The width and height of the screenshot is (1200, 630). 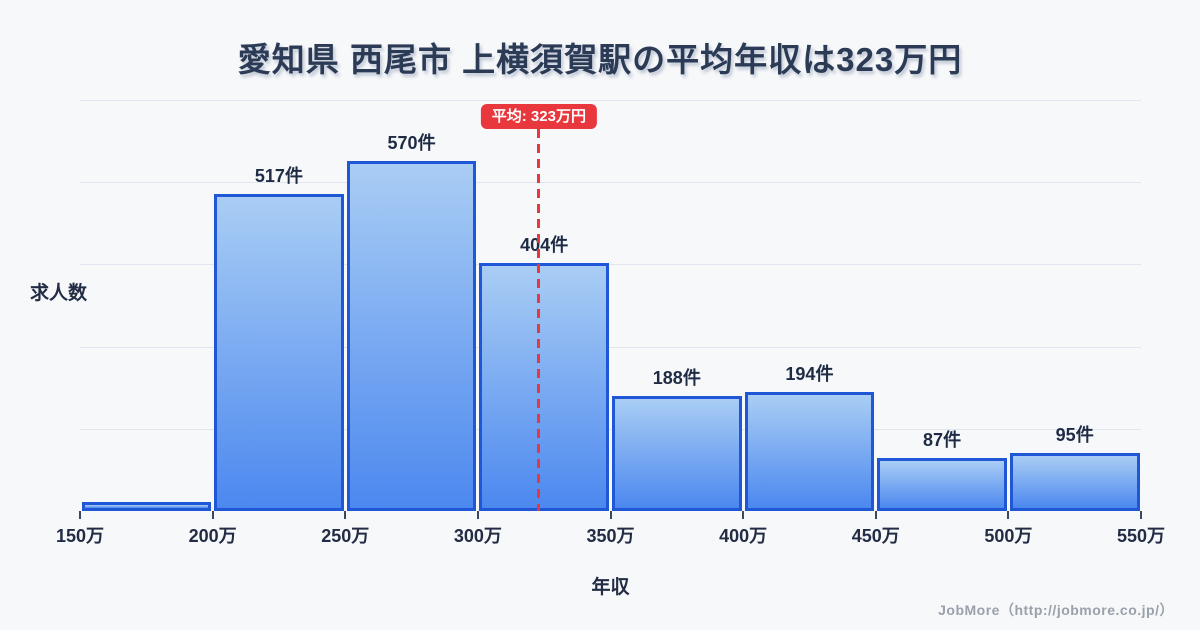 I want to click on bar-value-label: 194件, so click(x=809, y=374).